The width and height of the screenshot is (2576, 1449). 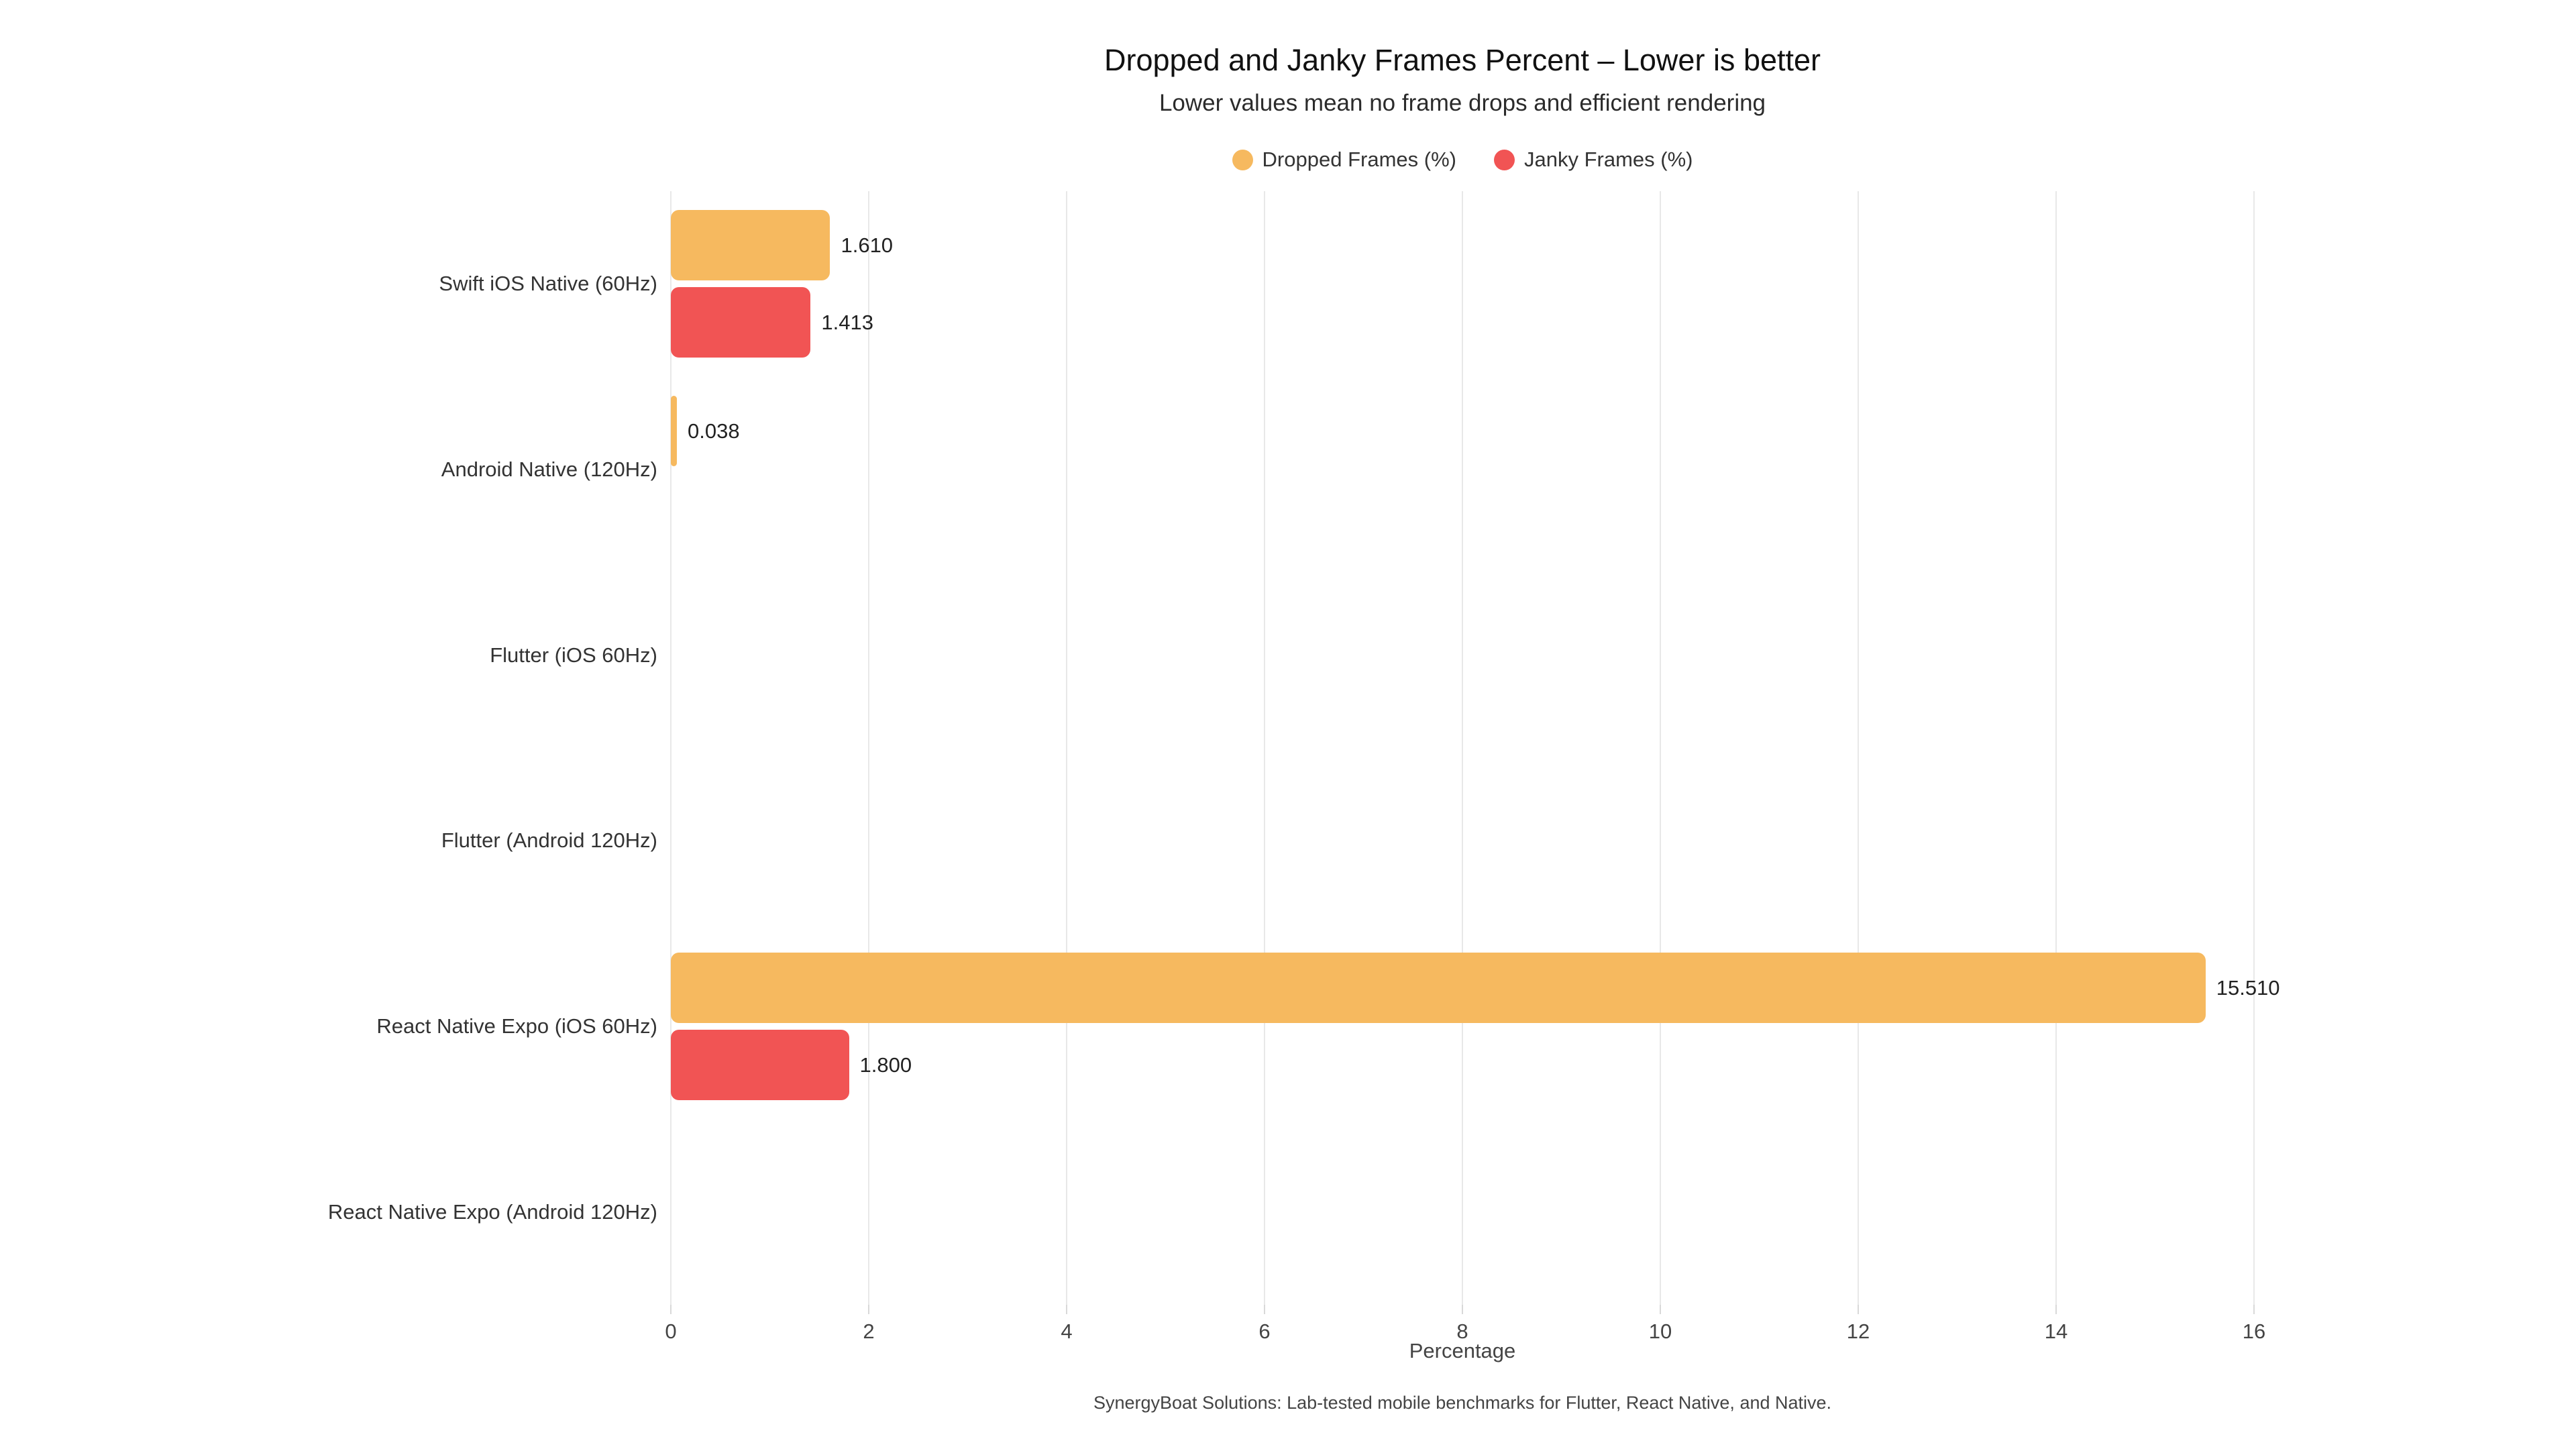 I want to click on value-label: 15.510, so click(x=2248, y=987).